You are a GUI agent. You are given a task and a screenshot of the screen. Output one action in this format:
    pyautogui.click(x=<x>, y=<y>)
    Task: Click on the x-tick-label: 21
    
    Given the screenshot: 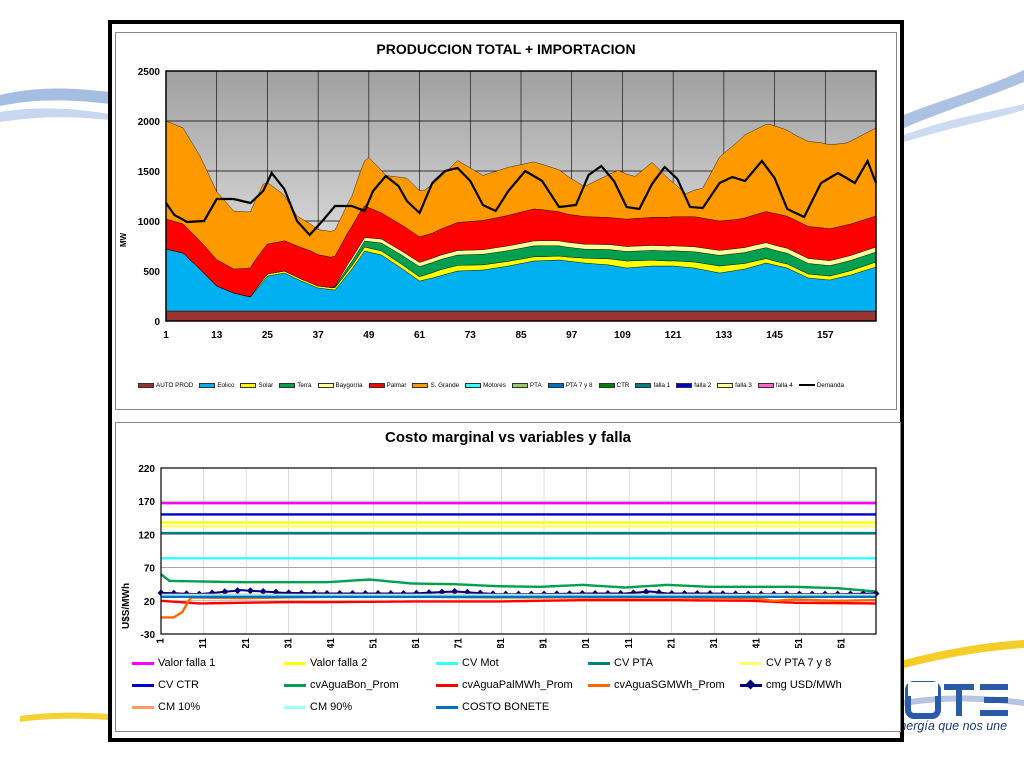 What is the action you would take?
    pyautogui.click(x=246, y=643)
    